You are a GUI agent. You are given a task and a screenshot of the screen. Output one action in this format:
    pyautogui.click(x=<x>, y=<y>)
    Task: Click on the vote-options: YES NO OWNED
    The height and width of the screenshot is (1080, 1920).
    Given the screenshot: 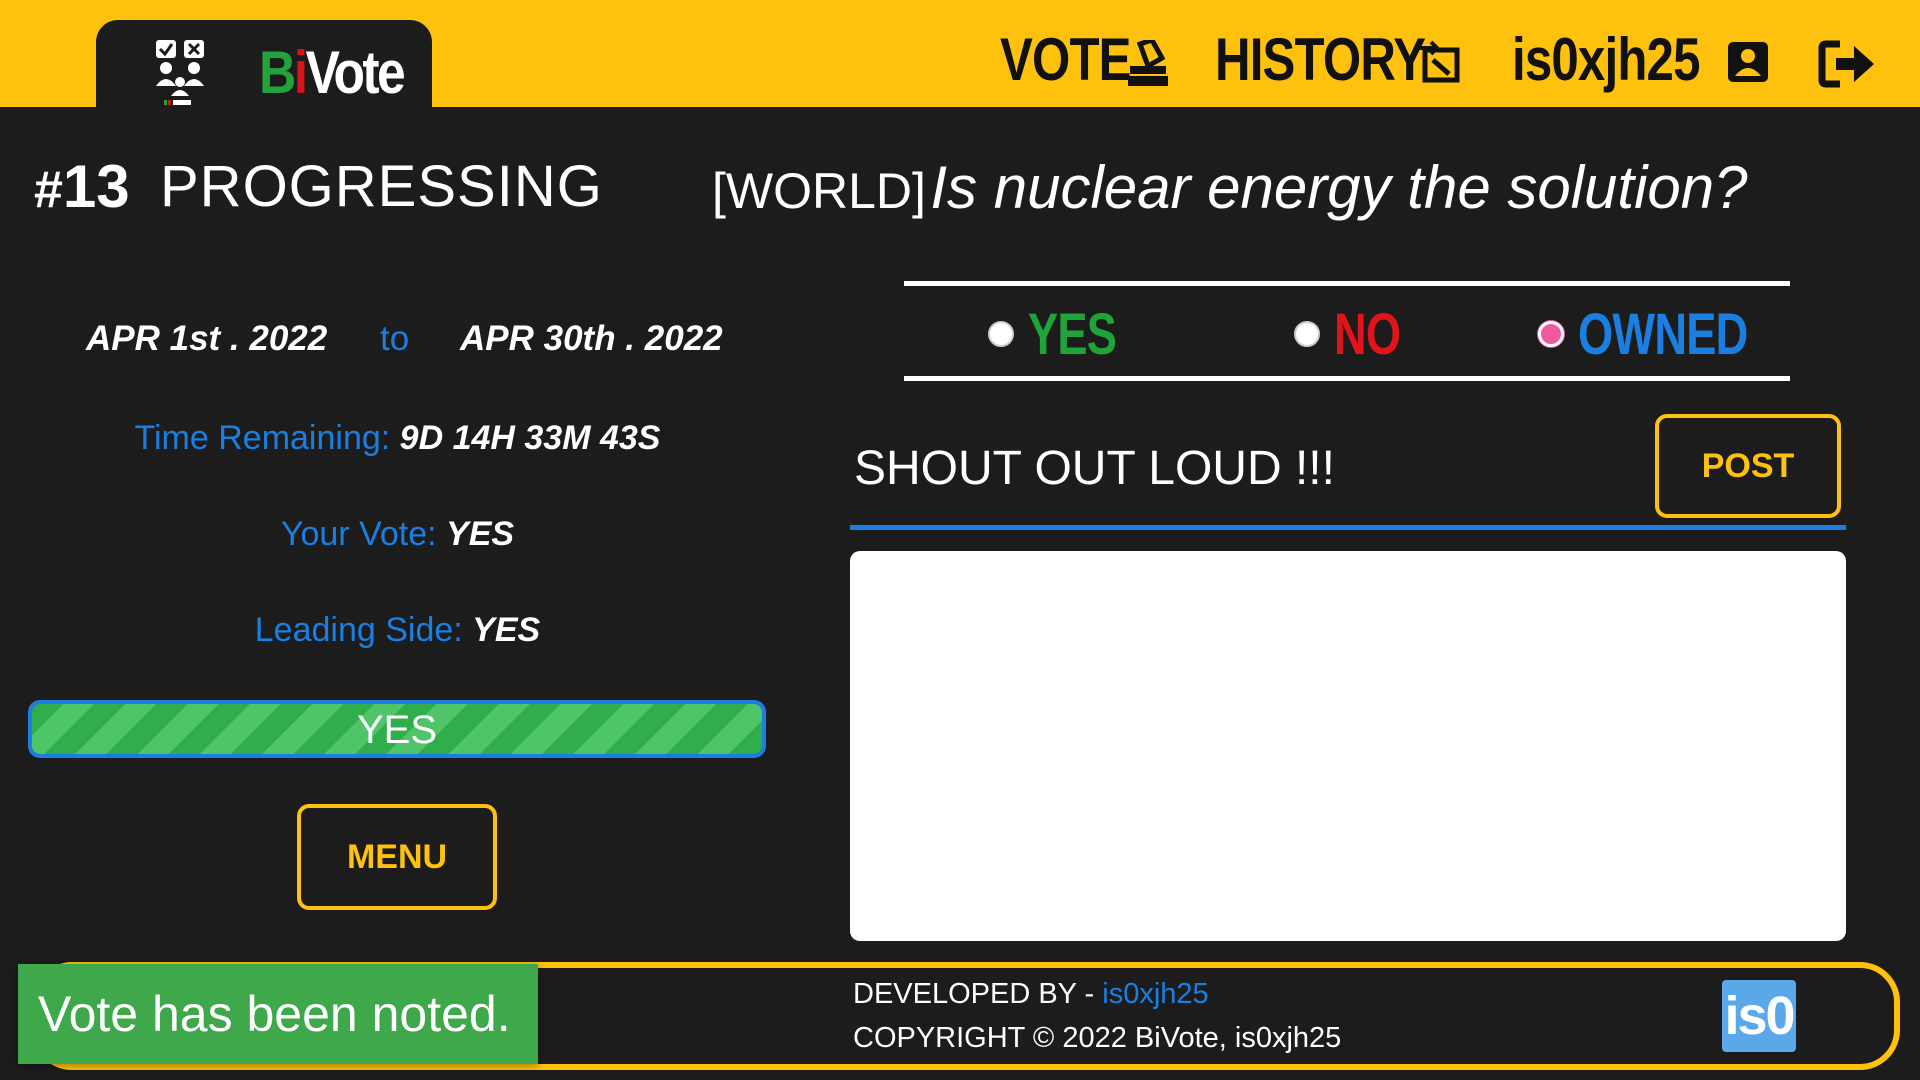 What is the action you would take?
    pyautogui.click(x=1347, y=331)
    